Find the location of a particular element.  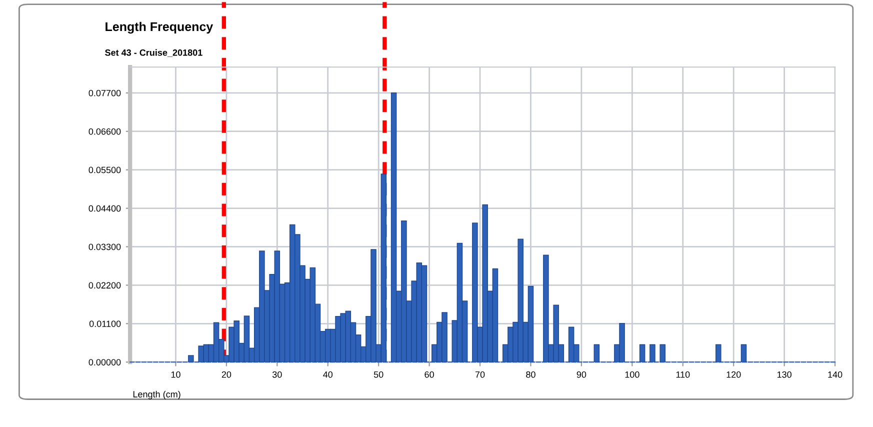

x-tick-label: 90 is located at coordinates (581, 374).